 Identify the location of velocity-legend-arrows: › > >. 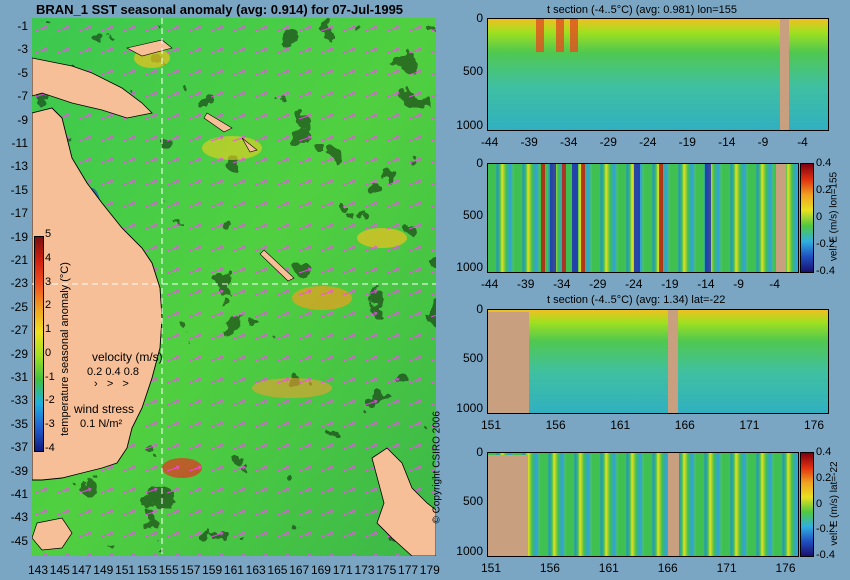
(111, 384).